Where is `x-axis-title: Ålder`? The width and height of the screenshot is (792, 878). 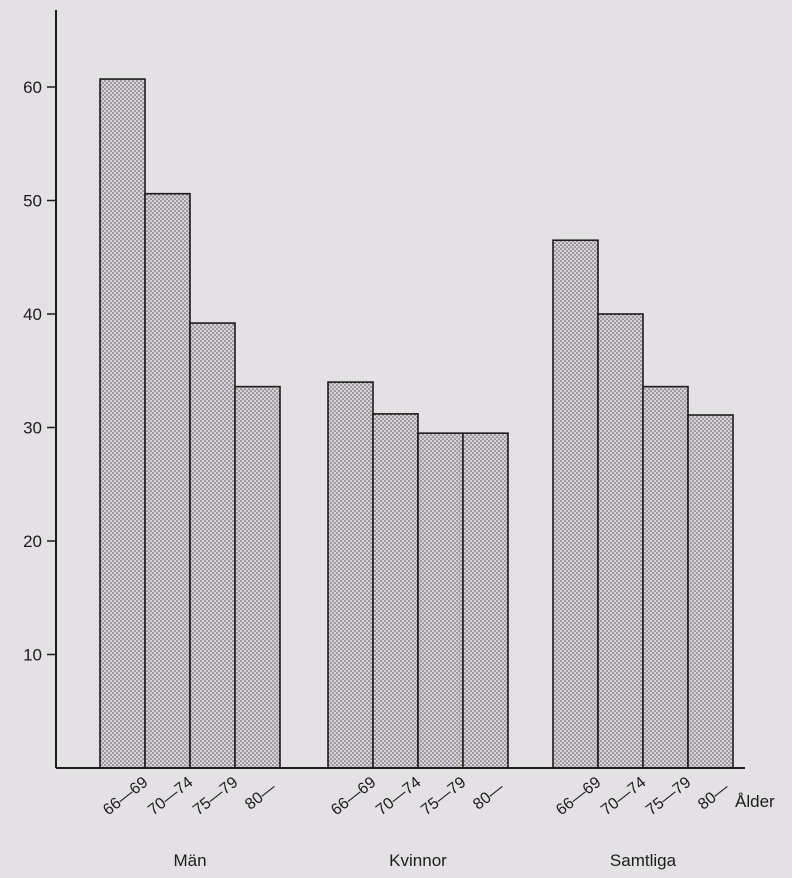 x-axis-title: Ålder is located at coordinates (755, 801).